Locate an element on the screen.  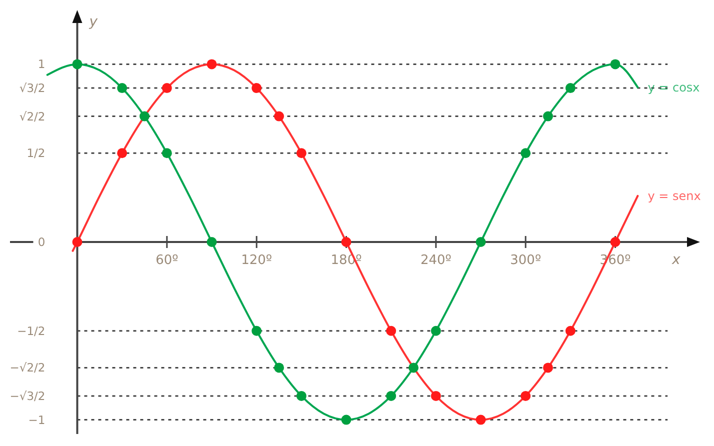
y-tick-label: 0 is located at coordinates (42, 242).